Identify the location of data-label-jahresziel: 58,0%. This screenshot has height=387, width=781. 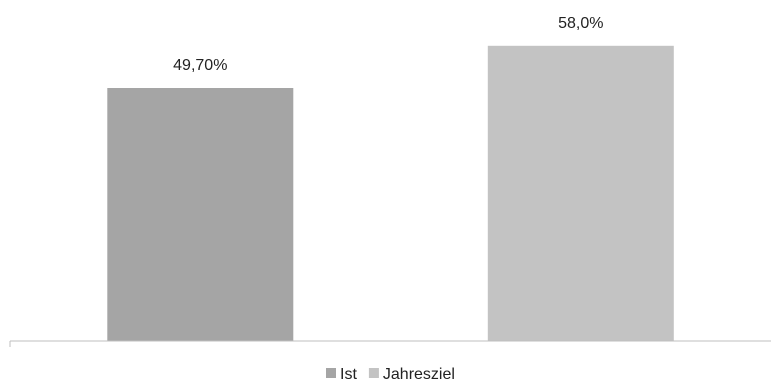
(580, 23).